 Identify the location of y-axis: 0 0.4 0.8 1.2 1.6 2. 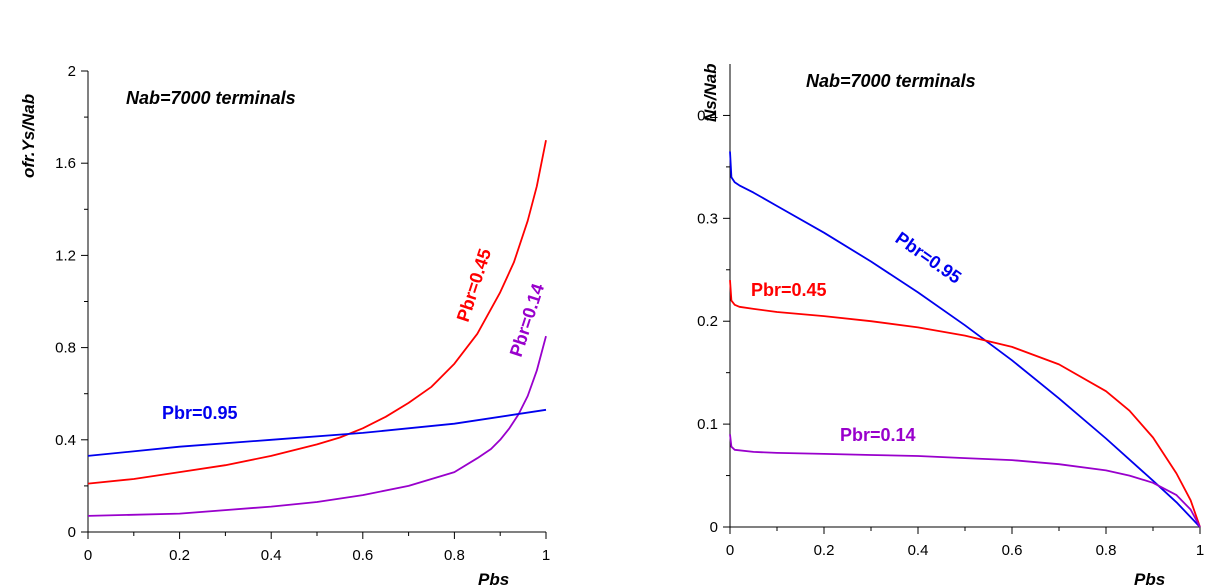
(72, 302).